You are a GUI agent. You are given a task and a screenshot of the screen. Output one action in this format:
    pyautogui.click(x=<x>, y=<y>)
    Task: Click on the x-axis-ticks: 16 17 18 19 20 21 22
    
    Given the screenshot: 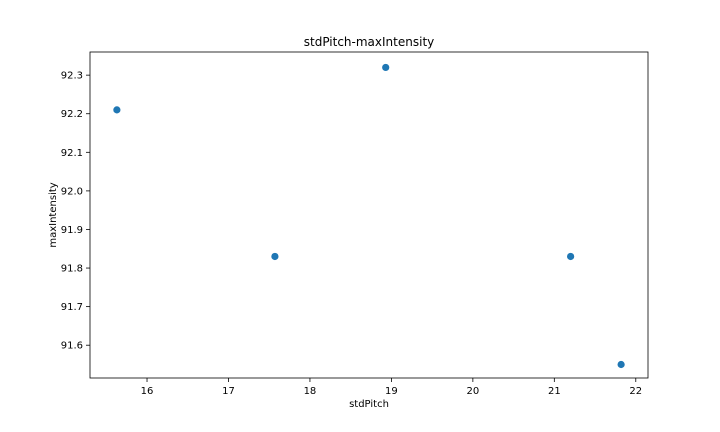 What is the action you would take?
    pyautogui.click(x=391, y=387)
    